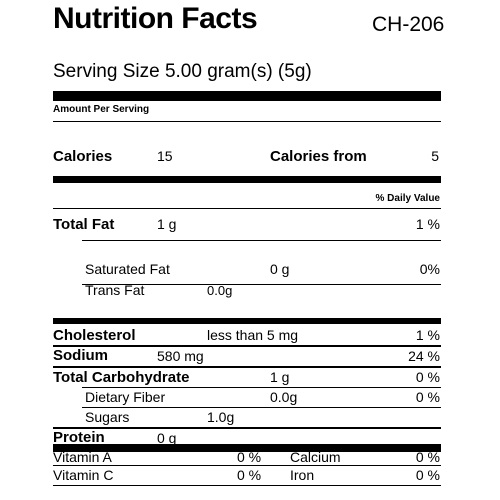 The height and width of the screenshot is (500, 500). Describe the element at coordinates (247, 367) in the screenshot. I see `divider-sodium` at that location.